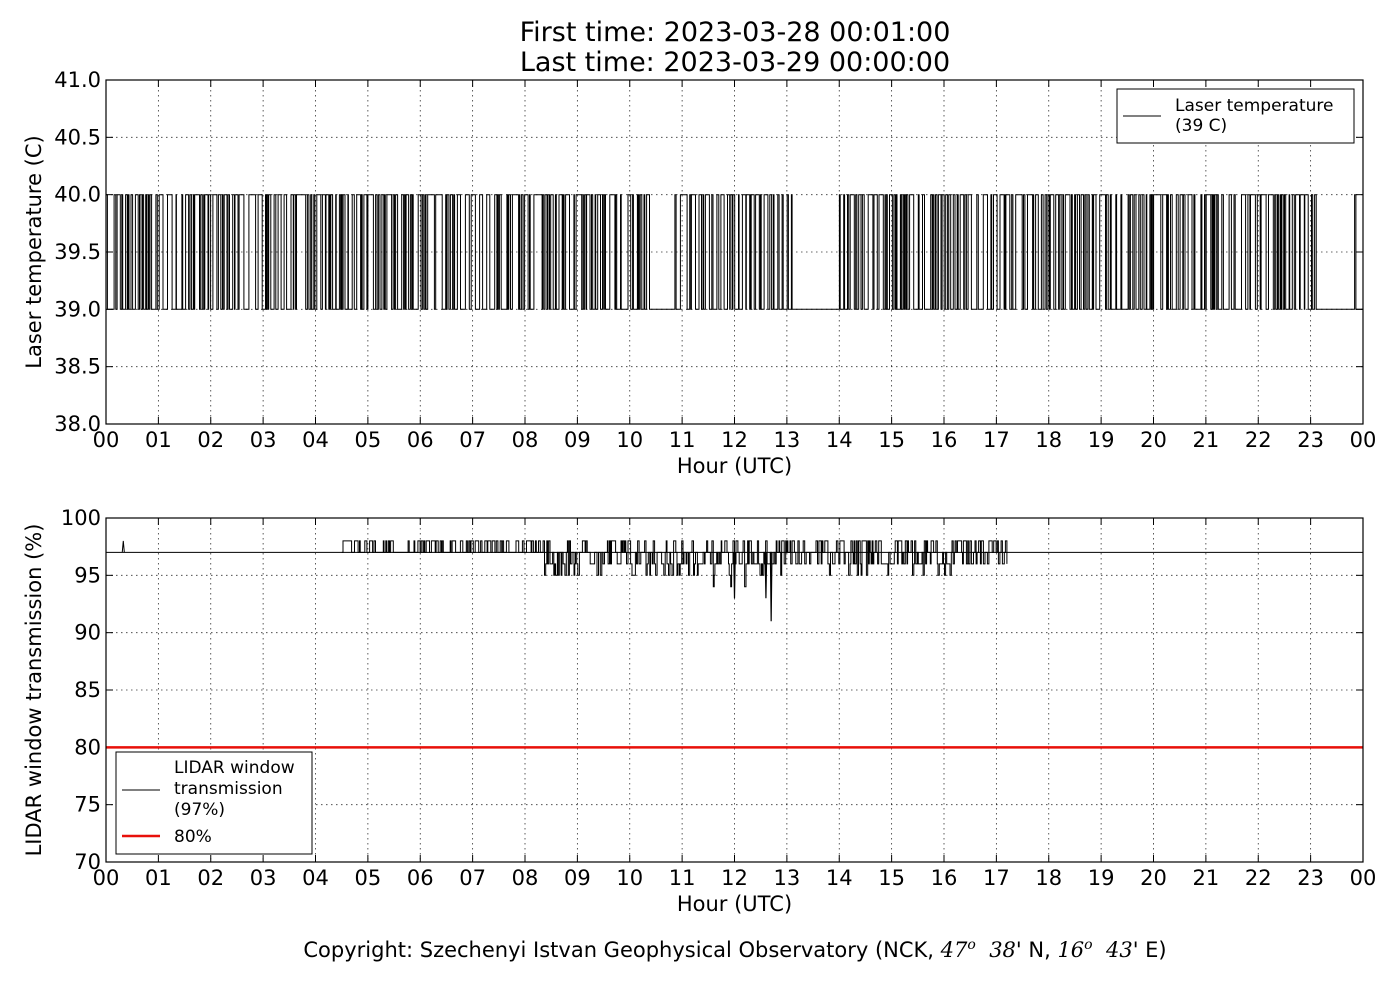  I want to click on legend-label: LIDAR window, so click(234, 768).